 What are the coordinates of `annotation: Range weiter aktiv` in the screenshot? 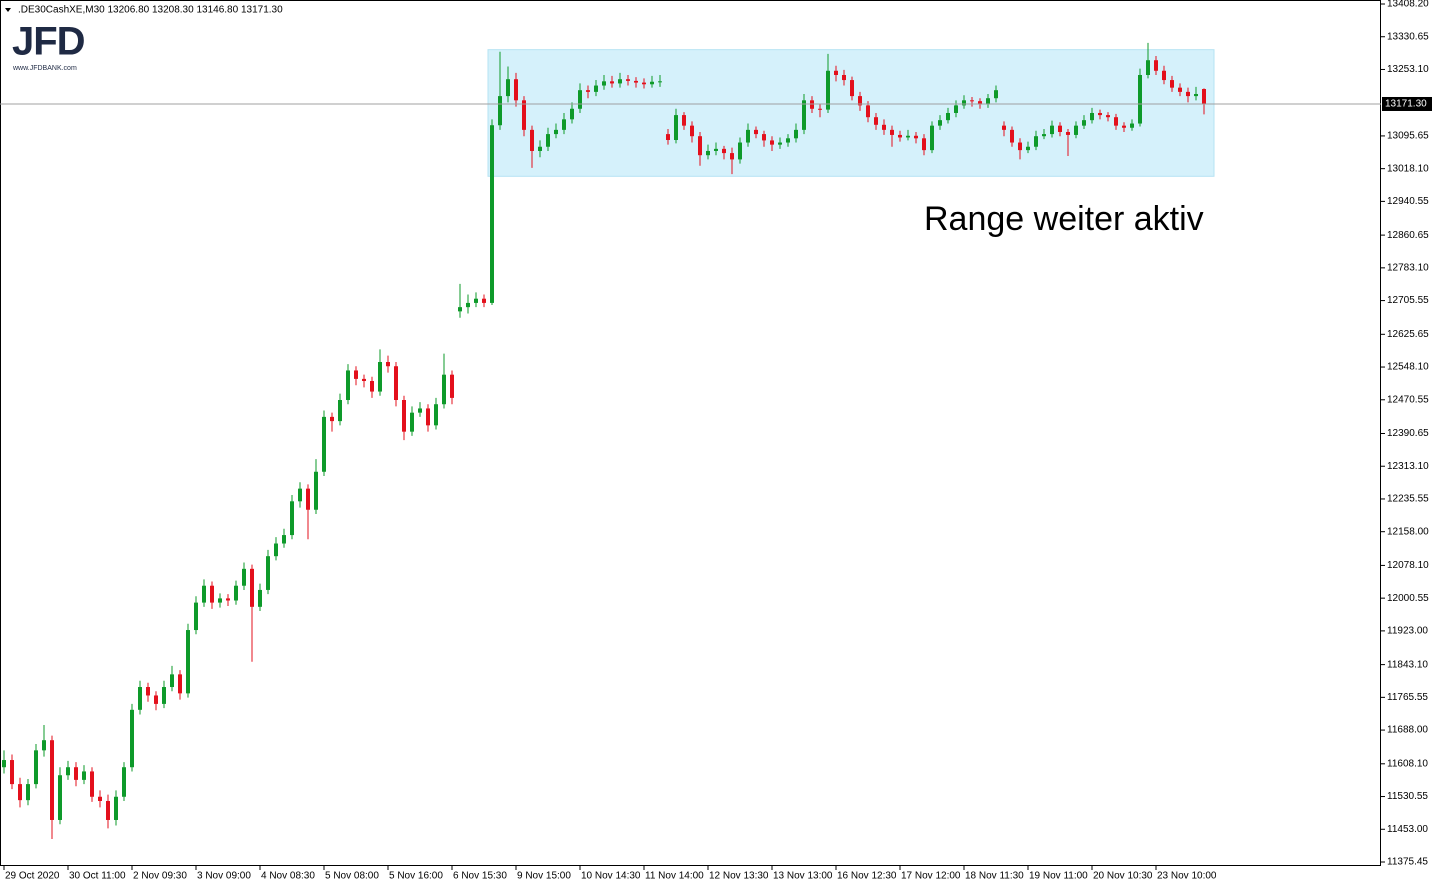 It's located at (1064, 219).